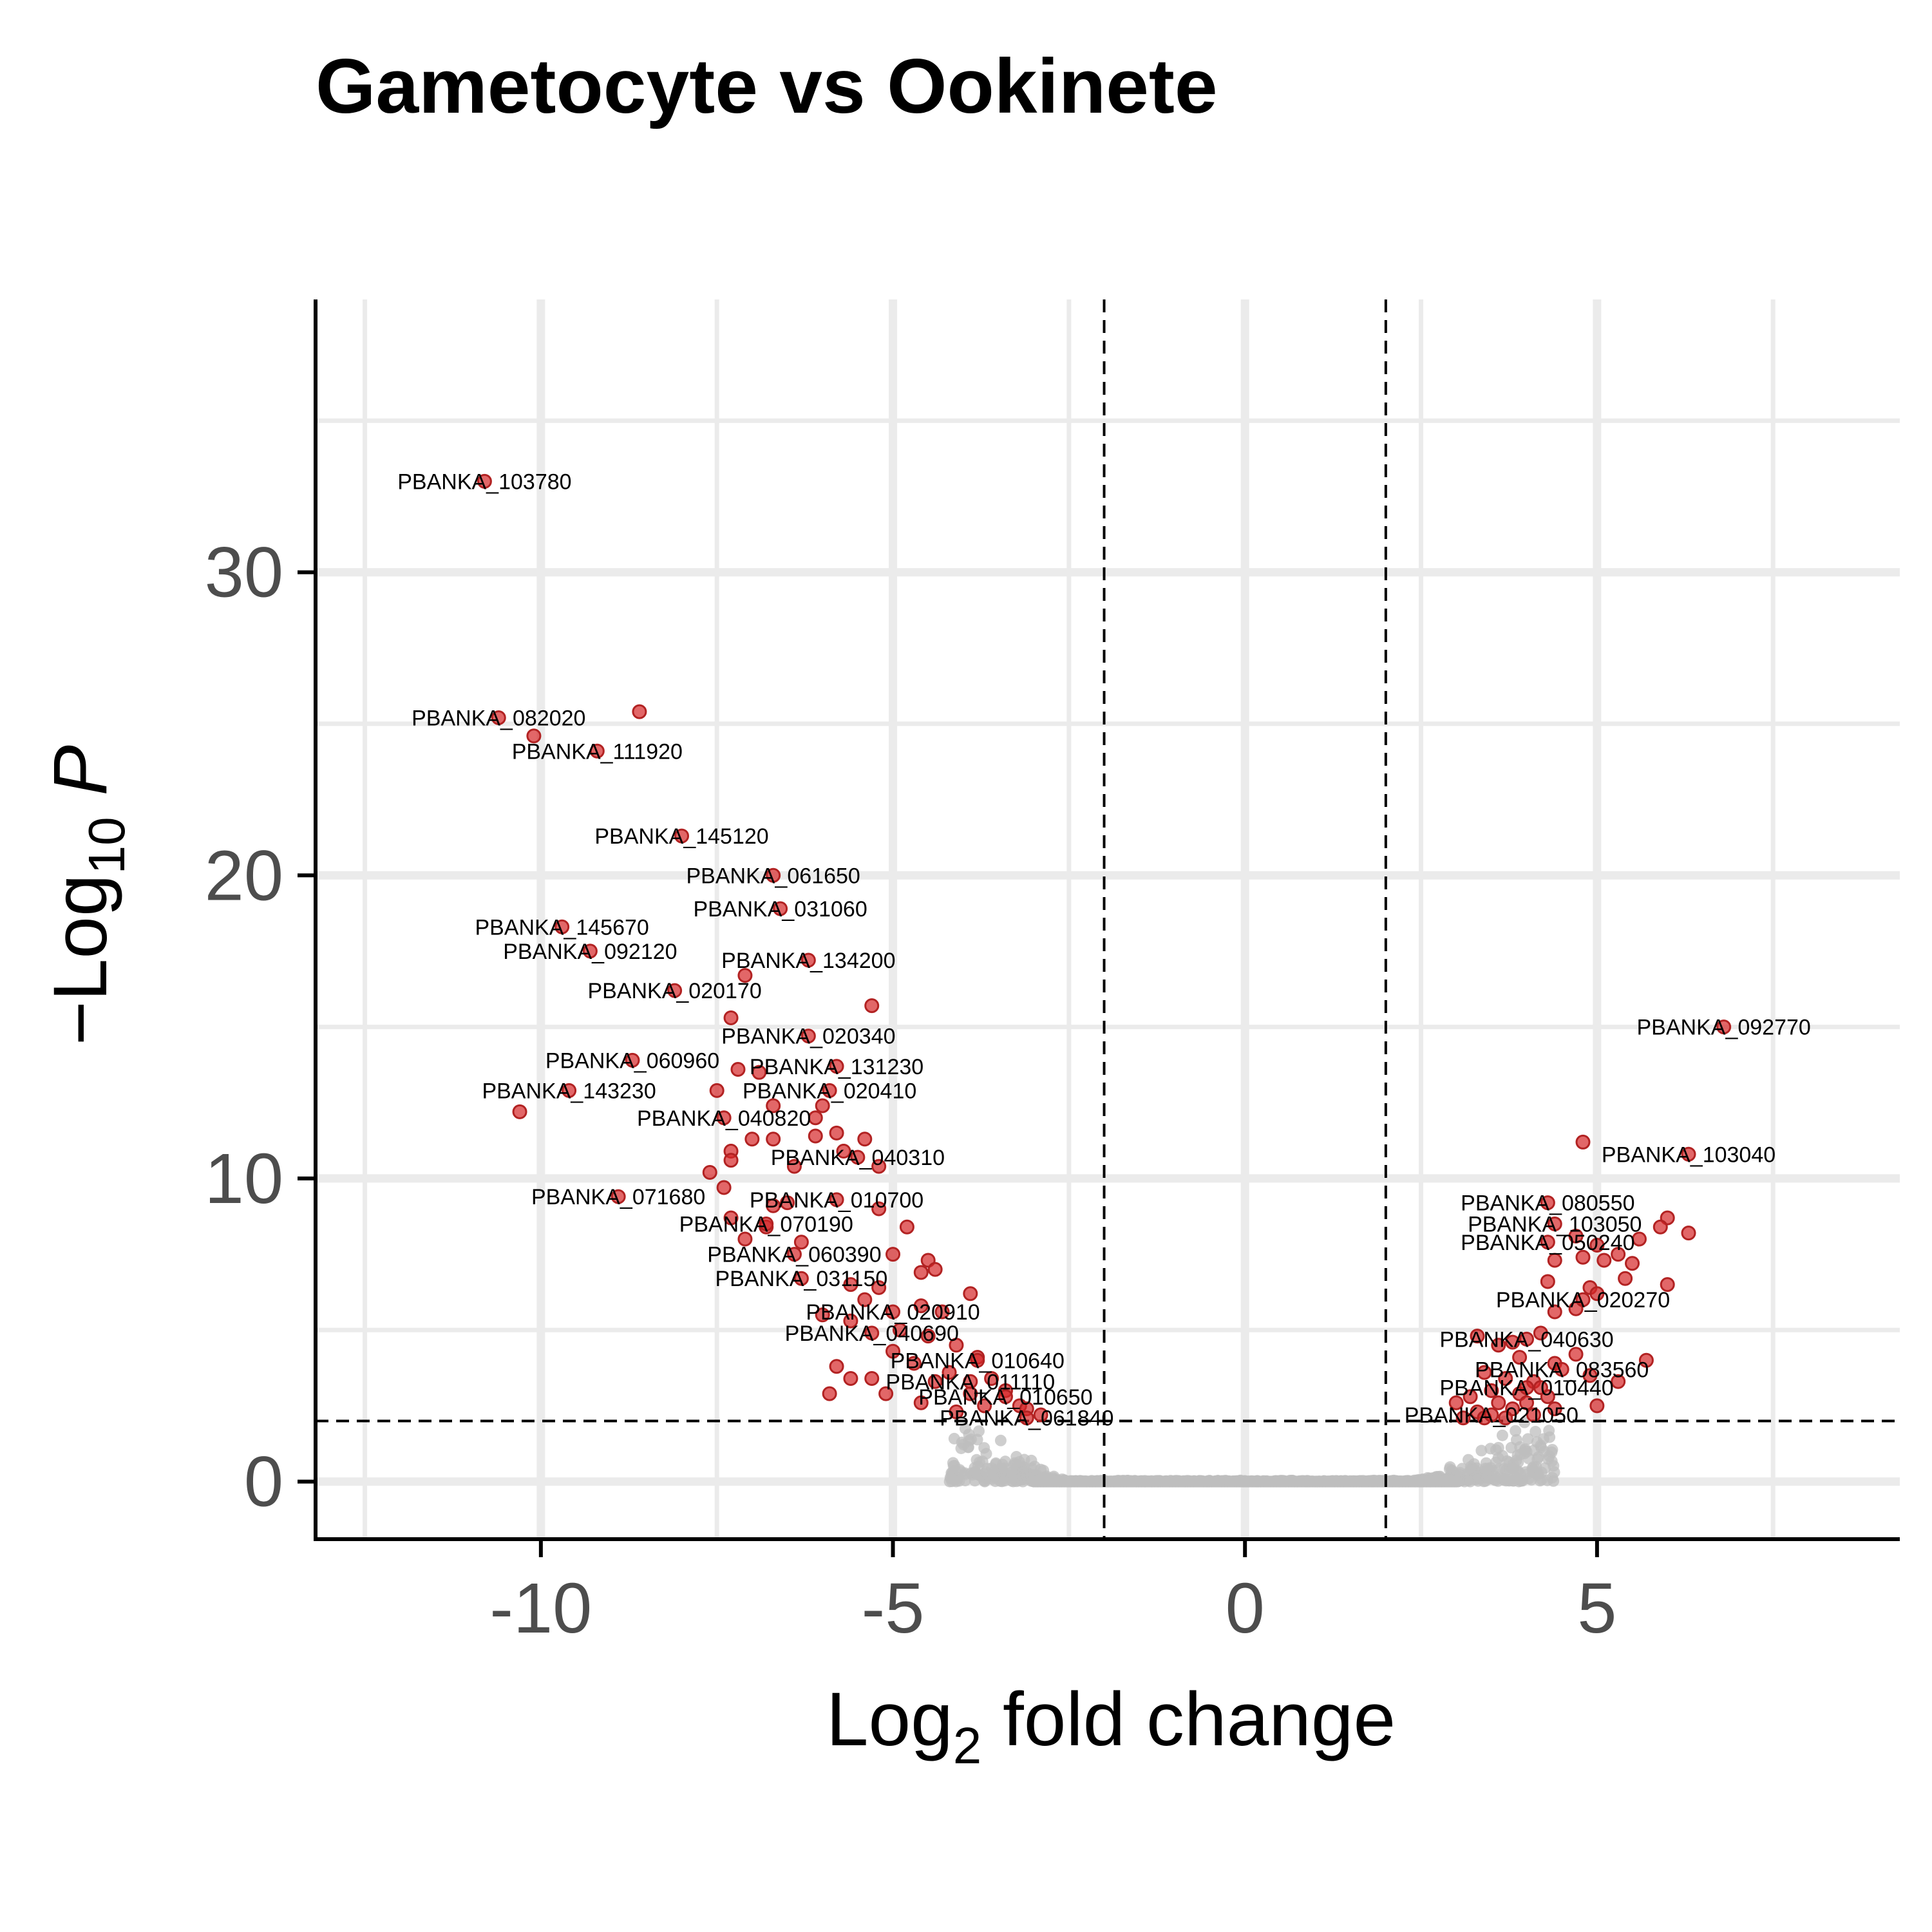 This screenshot has width=1932, height=1932. I want to click on x-tick-label: -5, so click(893, 1609).